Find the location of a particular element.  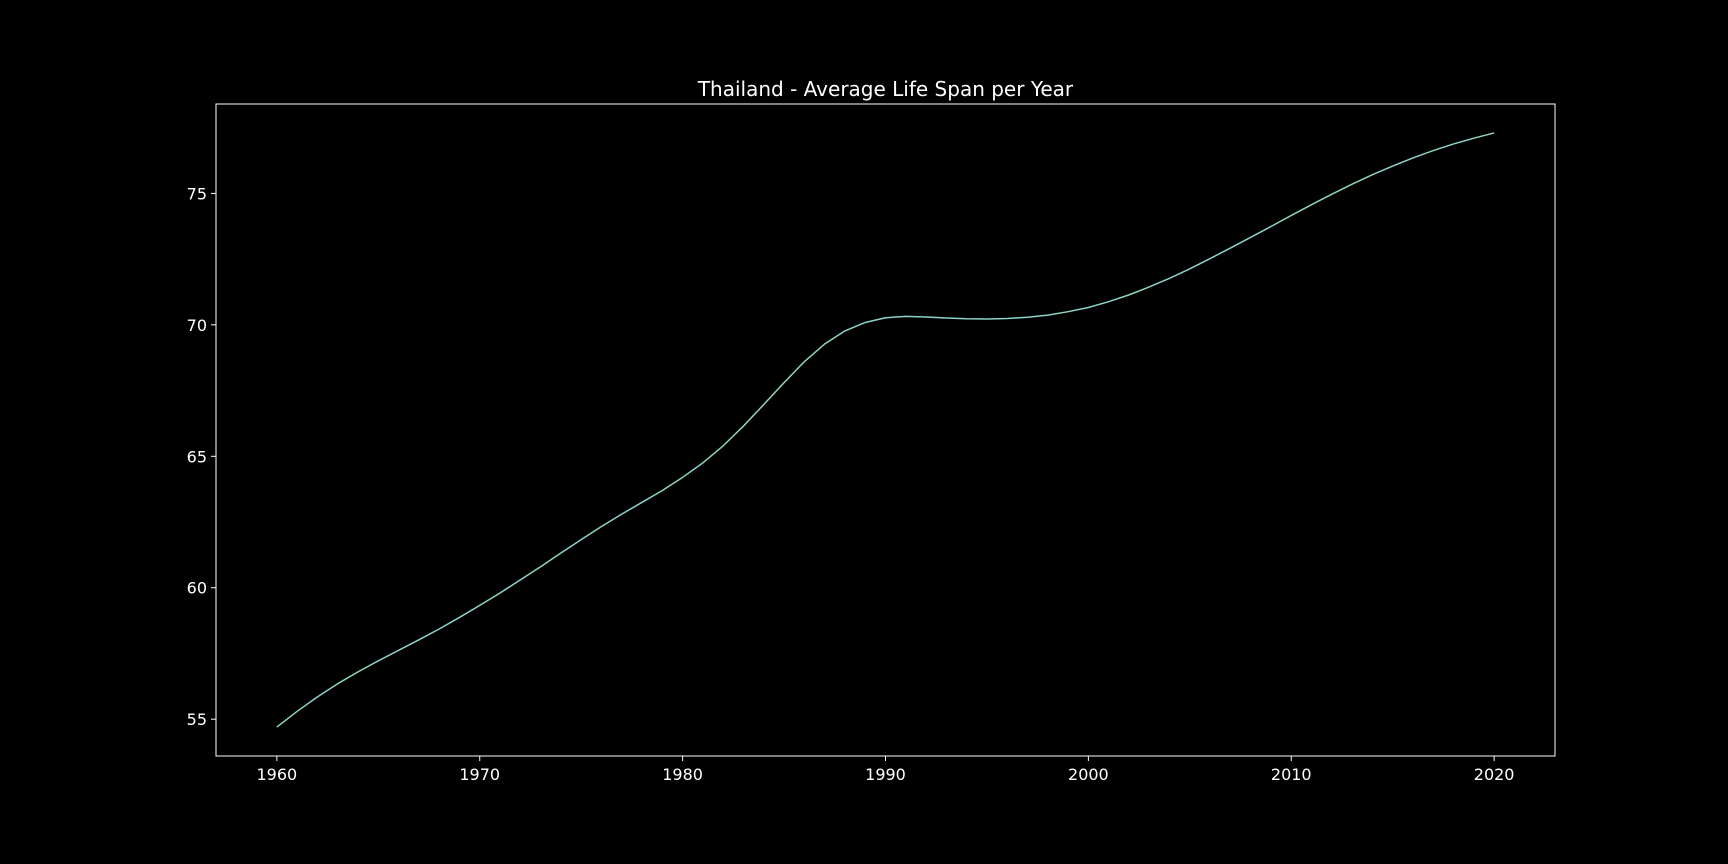

x-tick-label: 1970 is located at coordinates (479, 774).